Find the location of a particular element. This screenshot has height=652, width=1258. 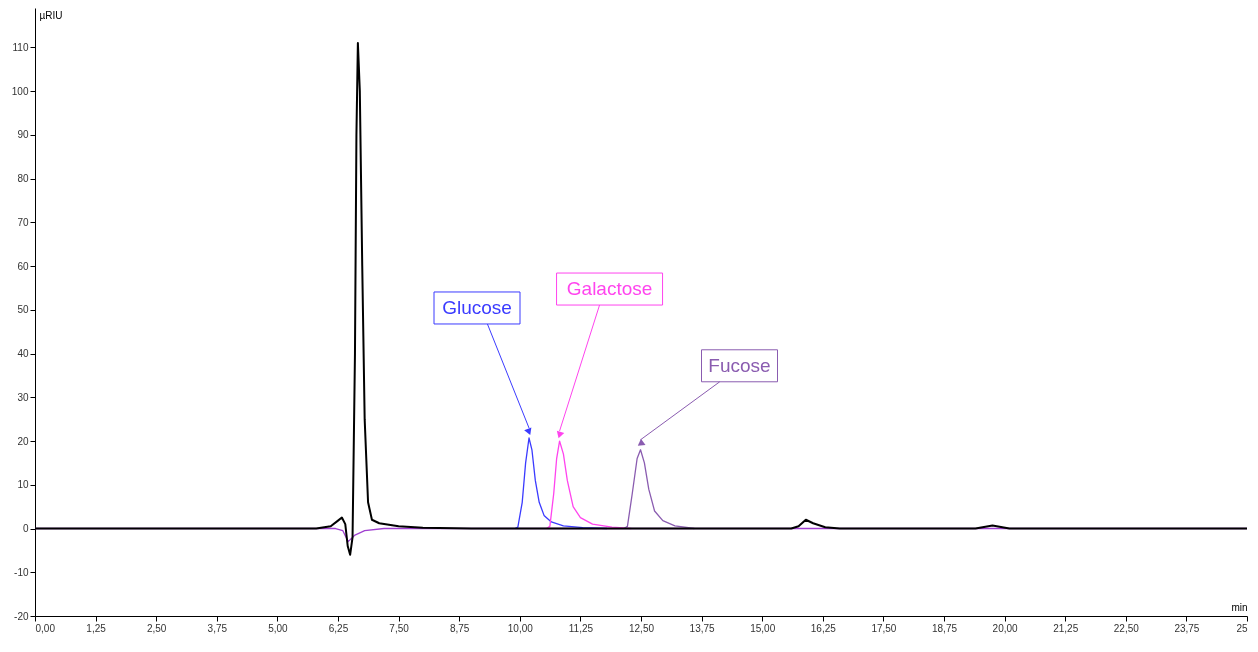

y-tick-label: 100 is located at coordinates (20, 91).